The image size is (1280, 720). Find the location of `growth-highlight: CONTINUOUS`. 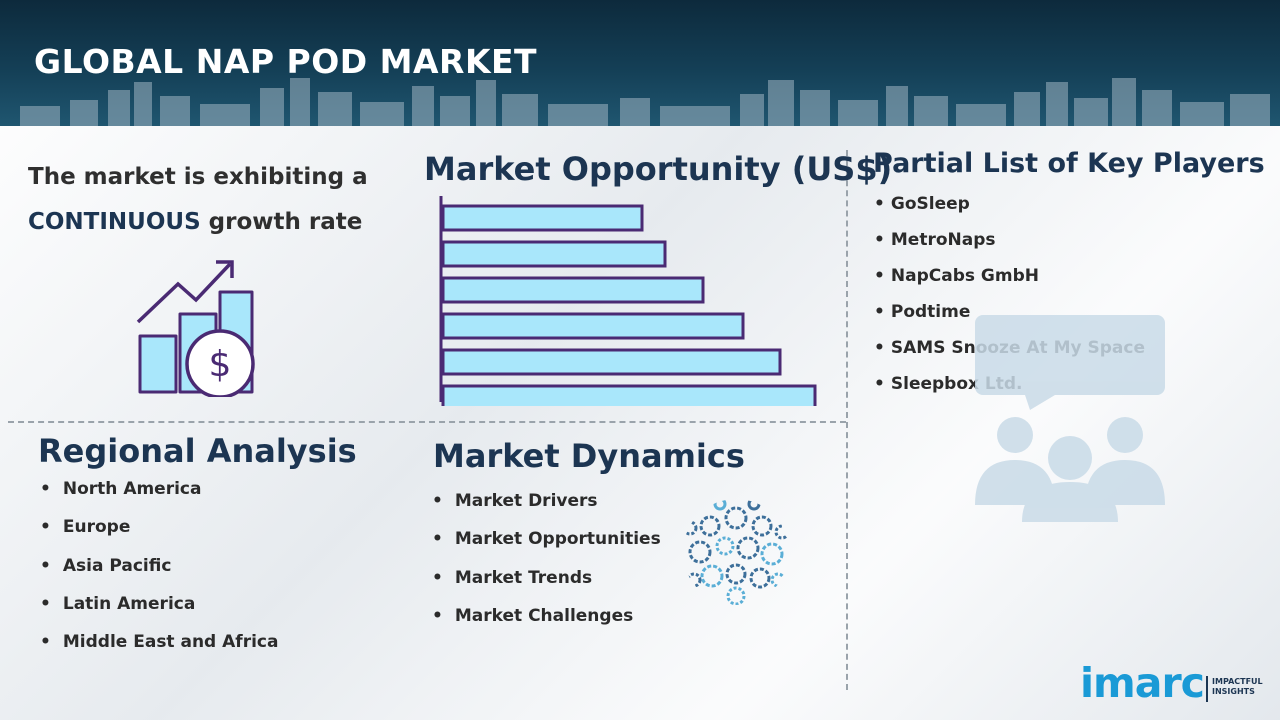

growth-highlight: CONTINUOUS is located at coordinates (114, 222).